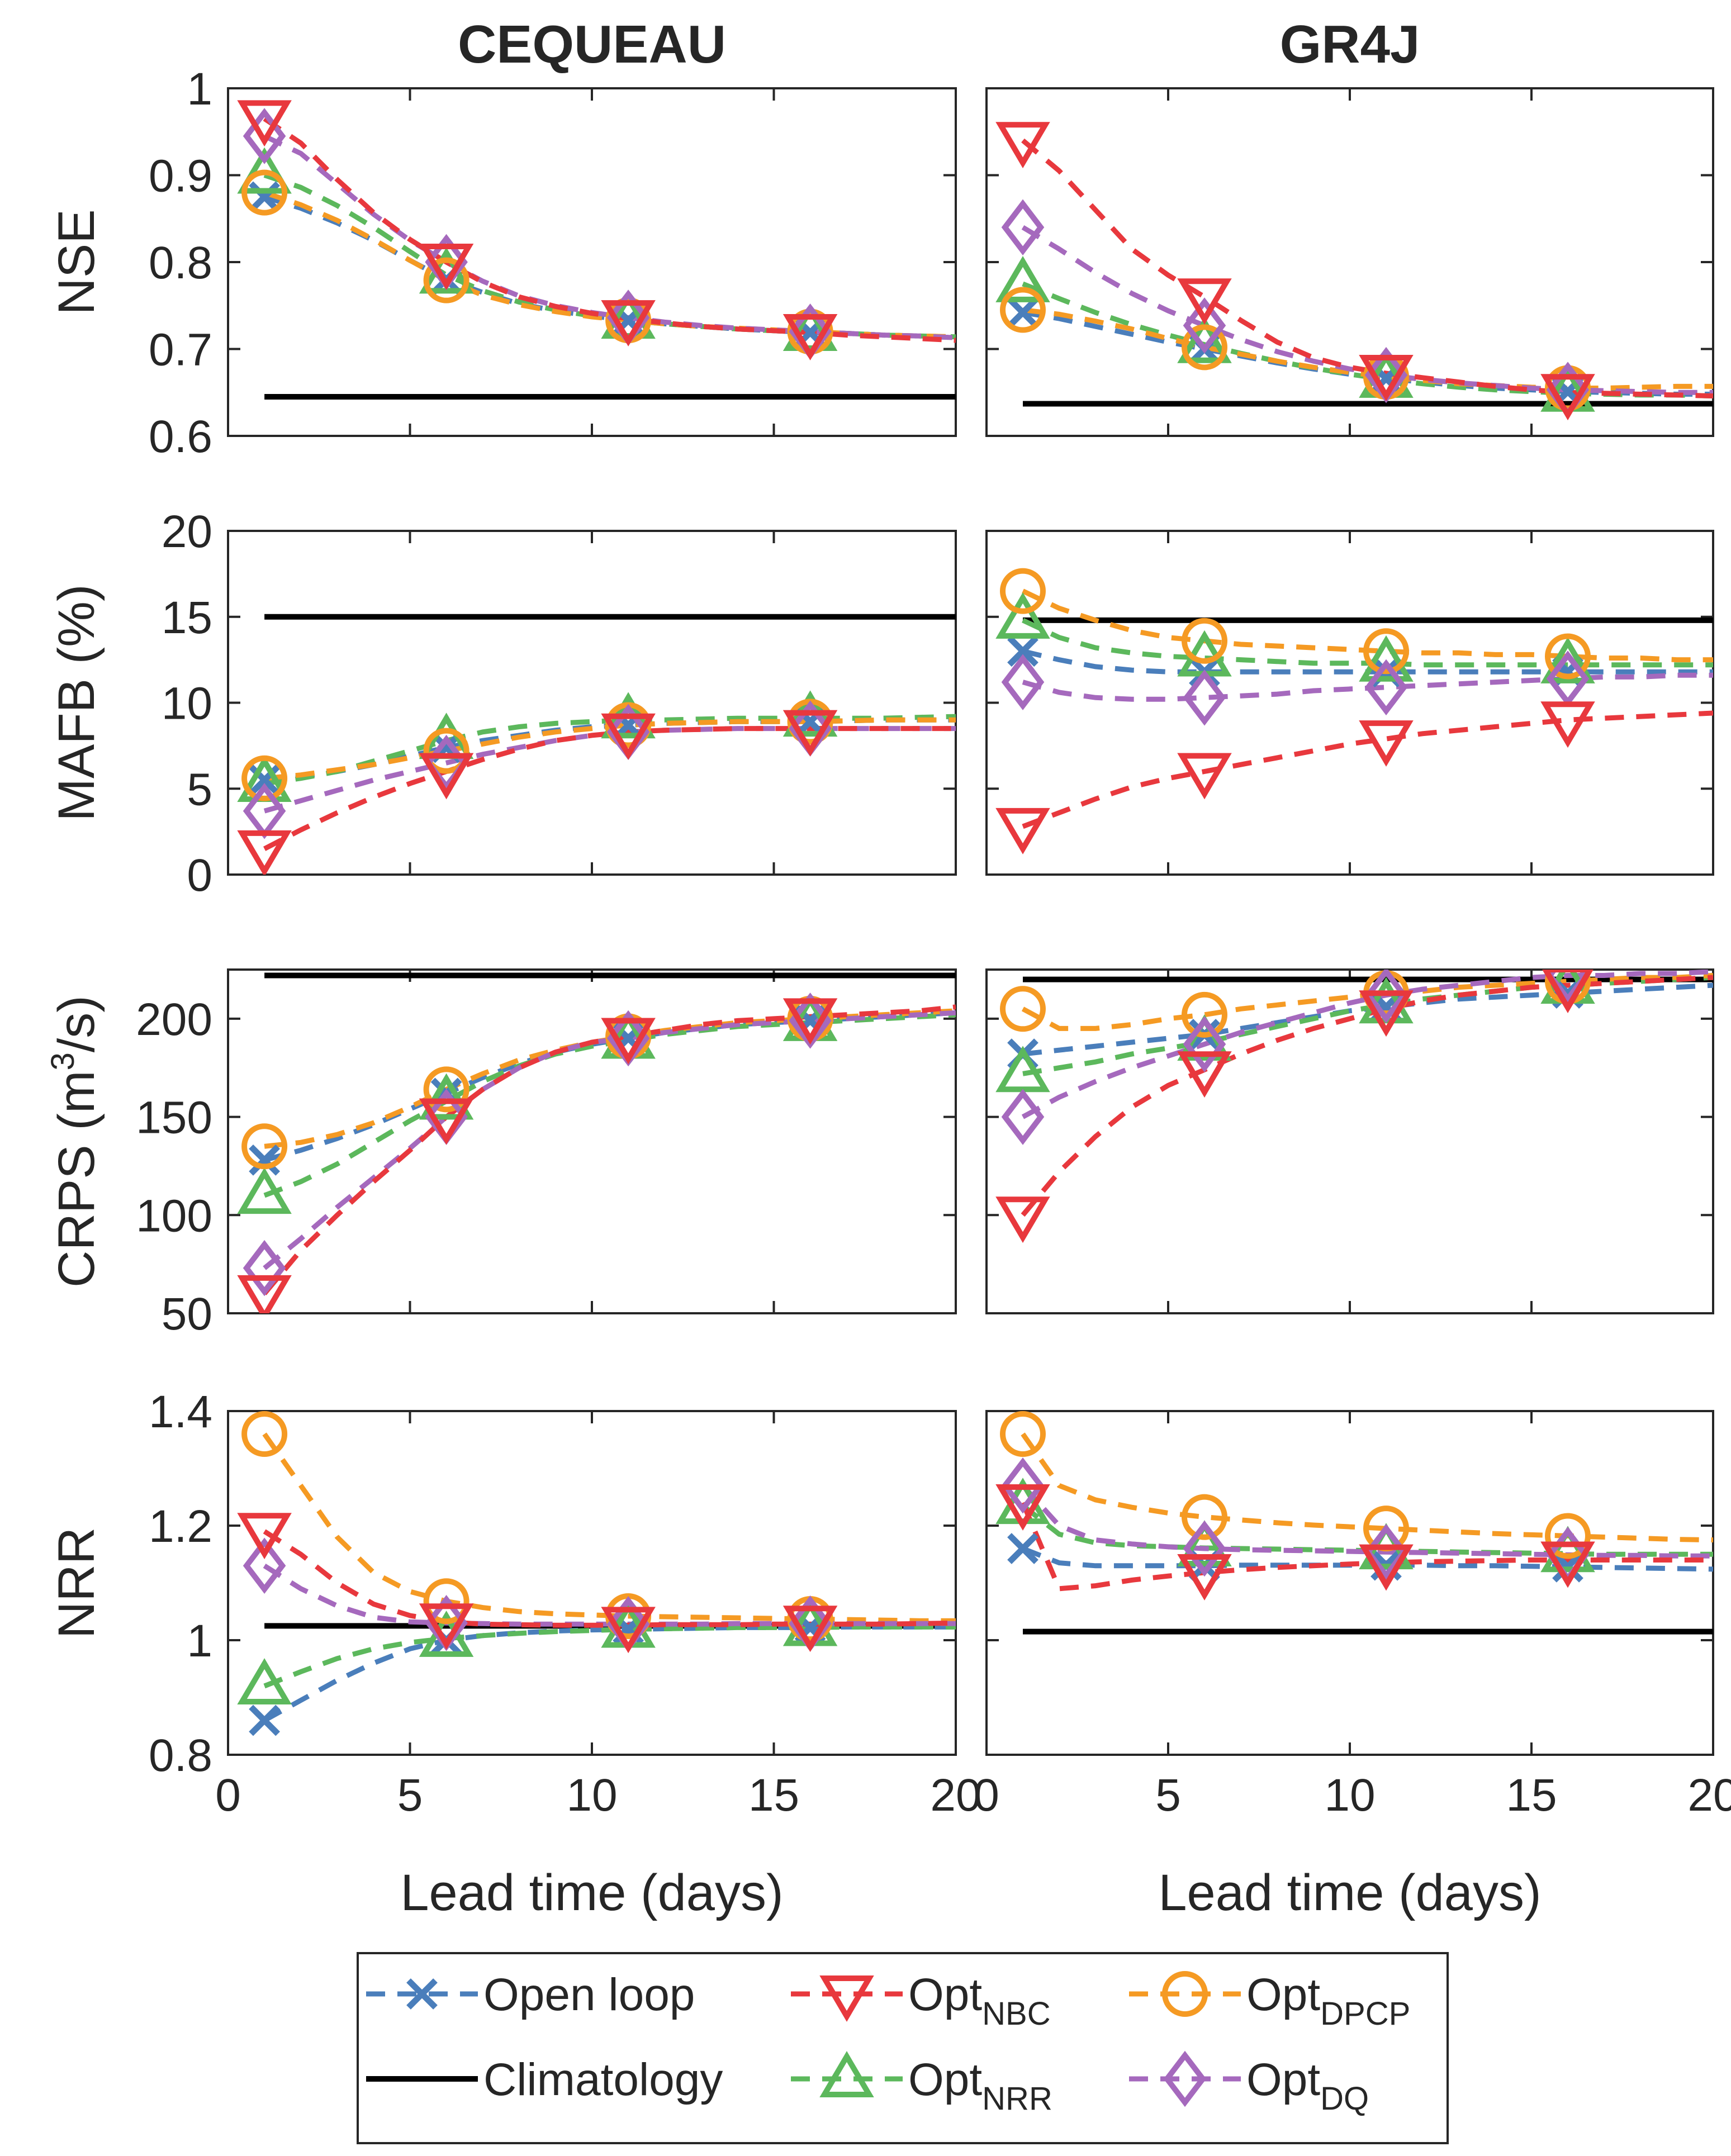  What do you see at coordinates (1349, 262) in the screenshot?
I see `panel-gr4j-nse` at bounding box center [1349, 262].